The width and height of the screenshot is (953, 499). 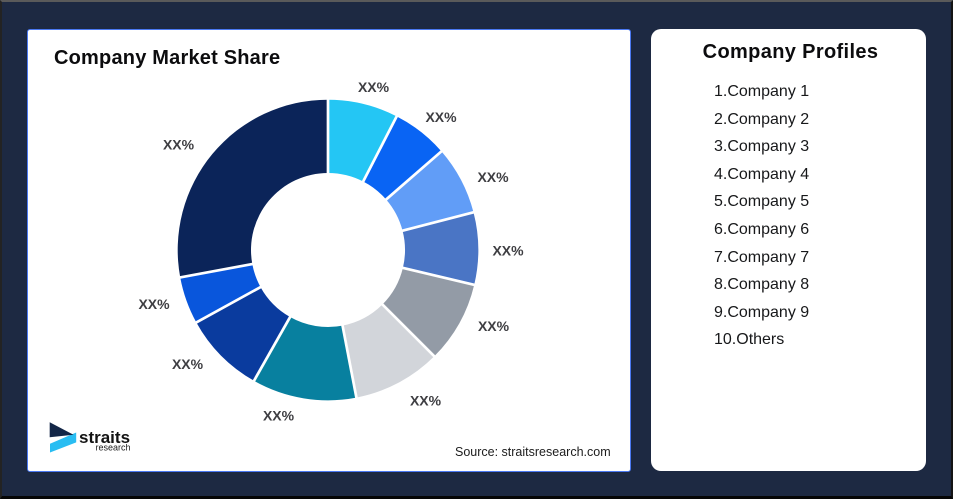 What do you see at coordinates (104, 437) in the screenshot?
I see `svg-text: straits` at bounding box center [104, 437].